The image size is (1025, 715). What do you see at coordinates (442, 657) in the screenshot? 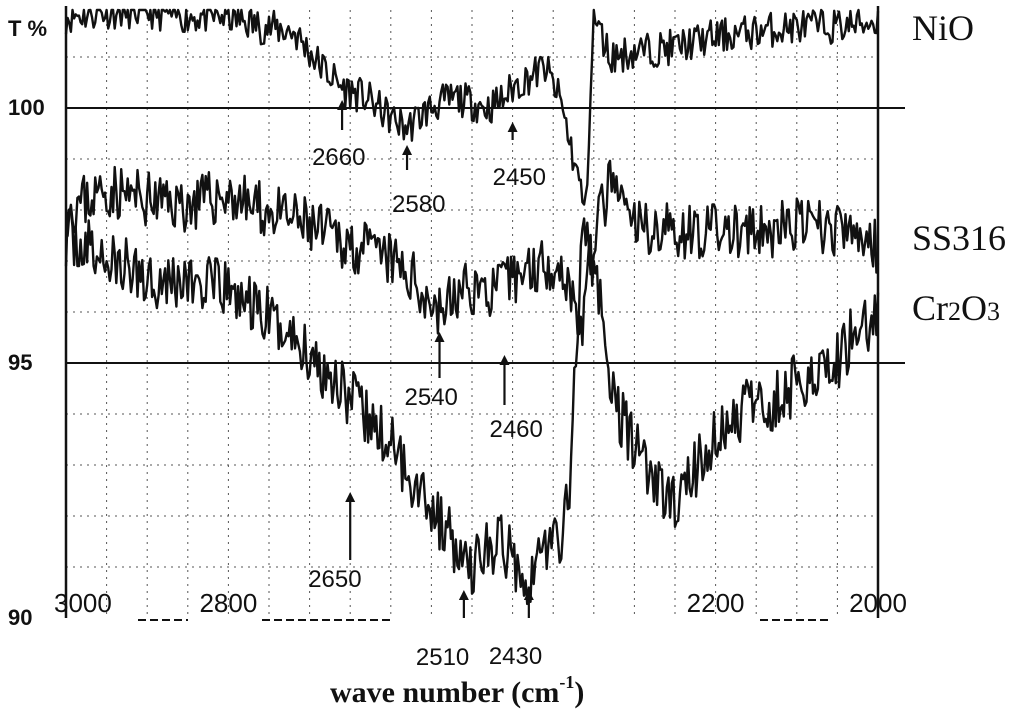
I see `annotation-label-2510: 2510` at bounding box center [442, 657].